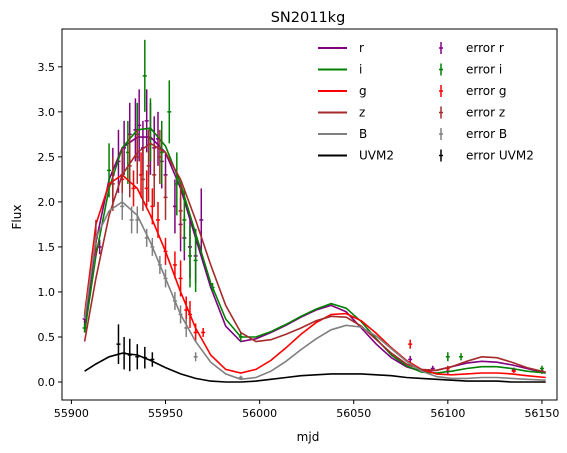  I want to click on x-tick-label: 56100, so click(447, 413).